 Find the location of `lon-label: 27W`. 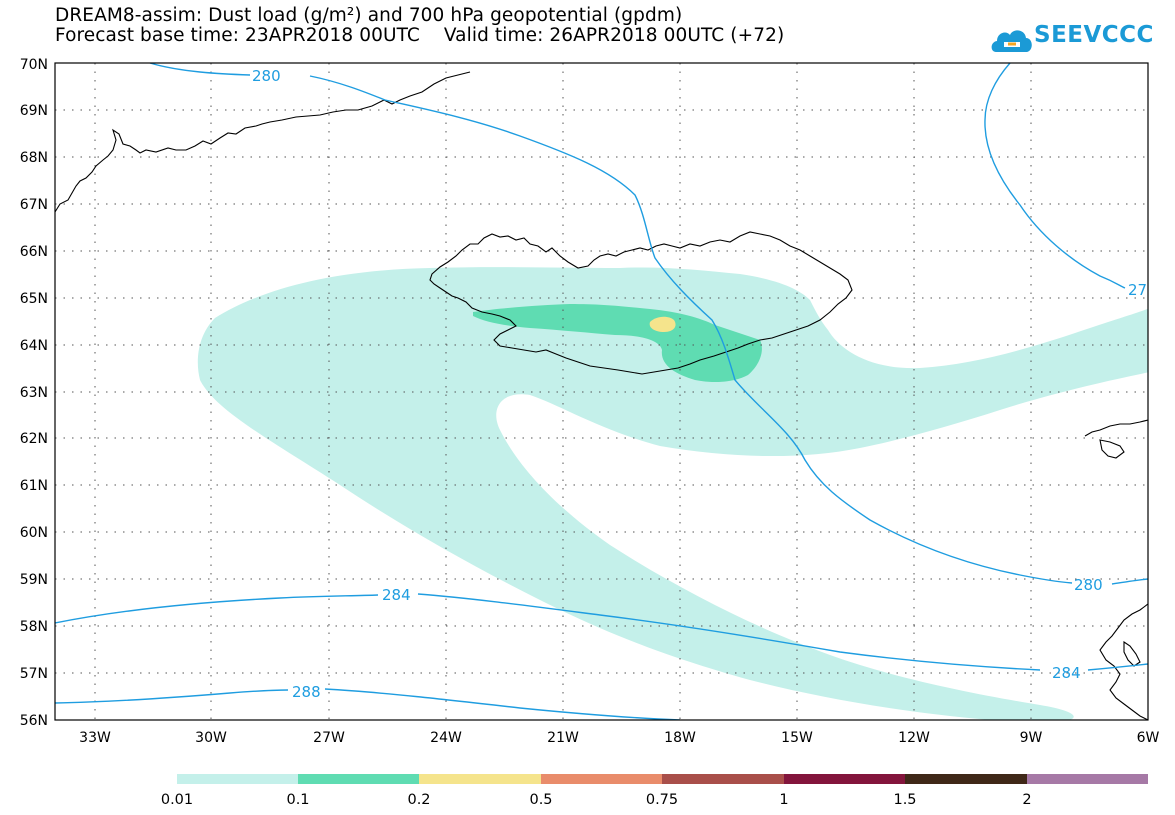

lon-label: 27W is located at coordinates (329, 738).